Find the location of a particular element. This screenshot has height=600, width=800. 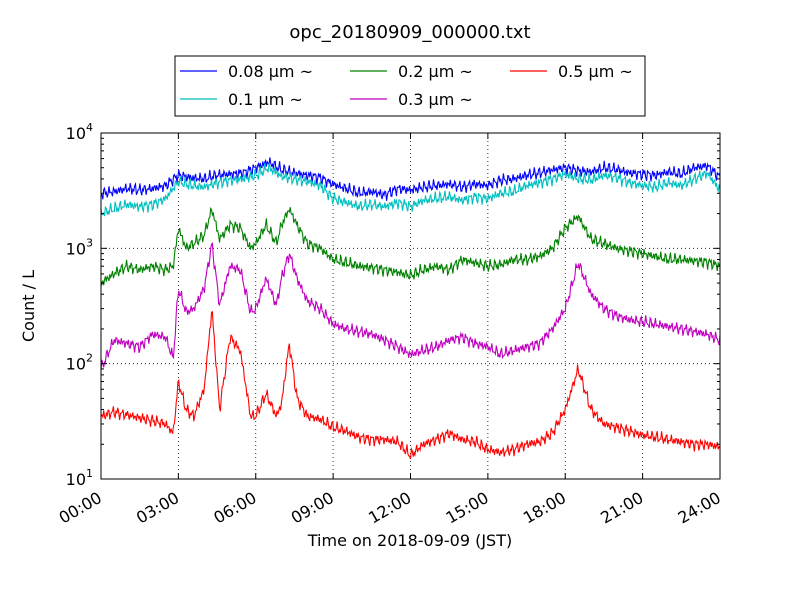

y-tick-label: 10³ is located at coordinates (79, 247).